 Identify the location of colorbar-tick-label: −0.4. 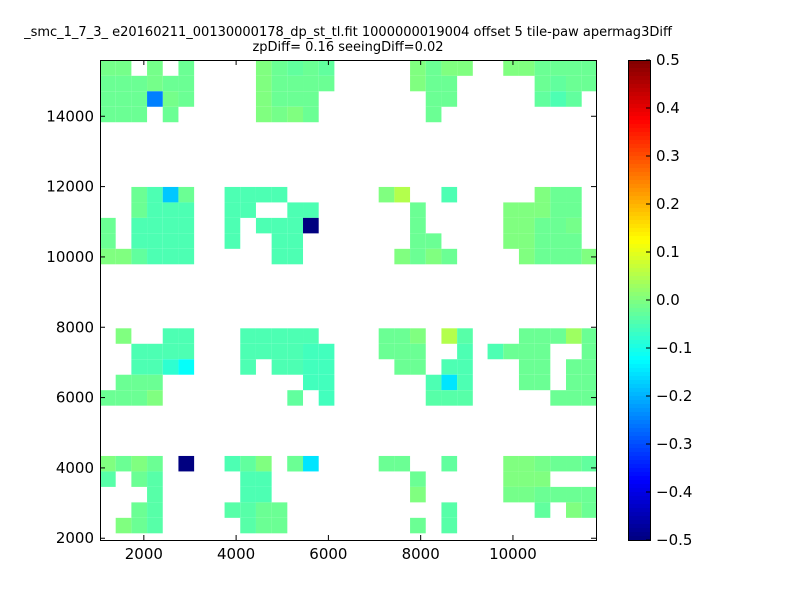
(674, 492).